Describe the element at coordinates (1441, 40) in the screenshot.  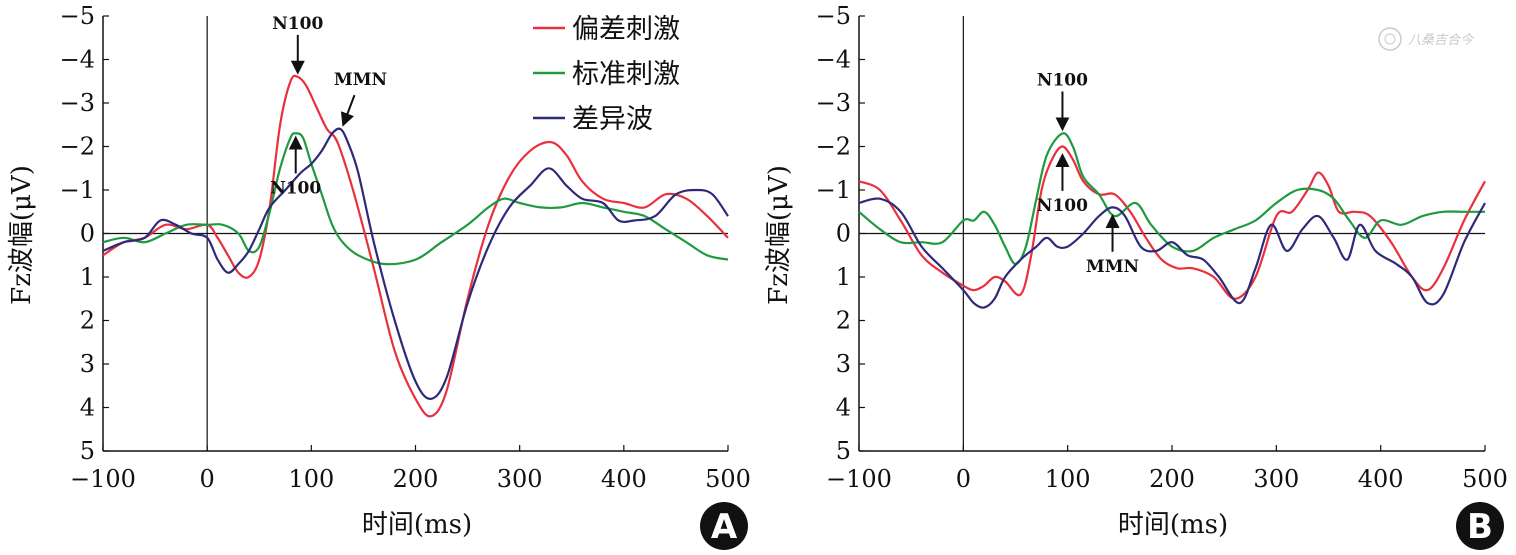
I see `watermark-text: 八桑吉合今` at that location.